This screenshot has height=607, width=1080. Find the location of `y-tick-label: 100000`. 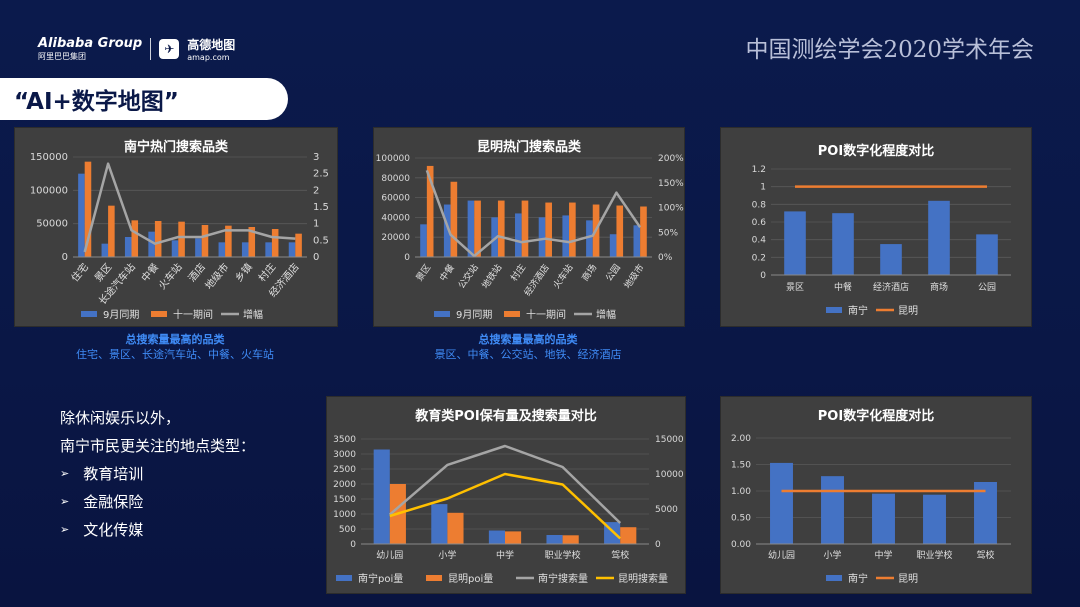

y-tick-label: 100000 is located at coordinates (393, 159).